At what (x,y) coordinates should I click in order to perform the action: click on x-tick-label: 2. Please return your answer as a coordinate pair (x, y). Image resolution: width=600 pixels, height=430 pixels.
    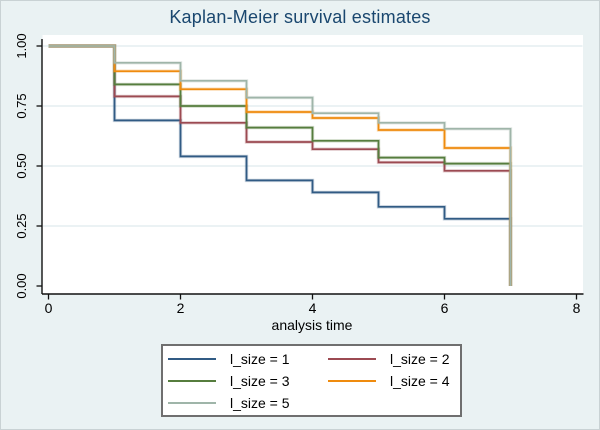
    Looking at the image, I should click on (181, 308).